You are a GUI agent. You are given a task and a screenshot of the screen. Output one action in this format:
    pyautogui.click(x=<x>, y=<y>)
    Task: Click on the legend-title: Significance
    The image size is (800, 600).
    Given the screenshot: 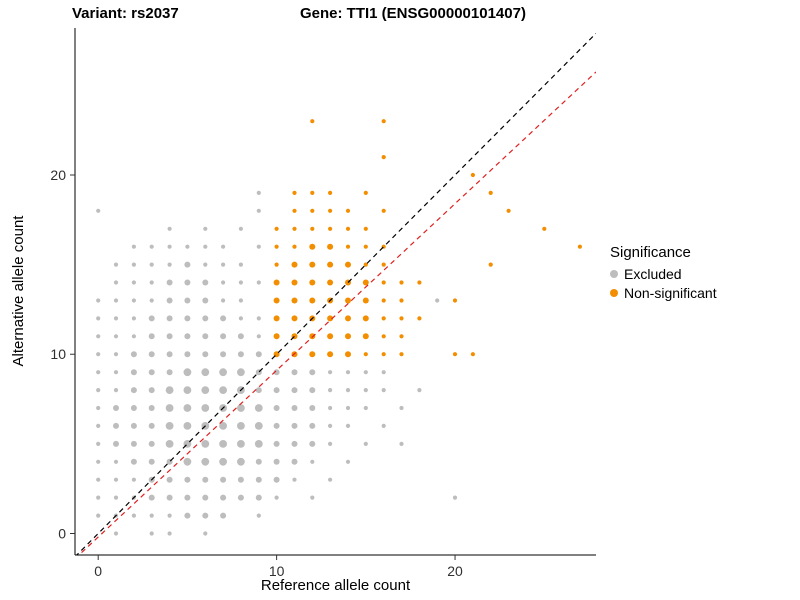 What is the action you would take?
    pyautogui.click(x=650, y=252)
    